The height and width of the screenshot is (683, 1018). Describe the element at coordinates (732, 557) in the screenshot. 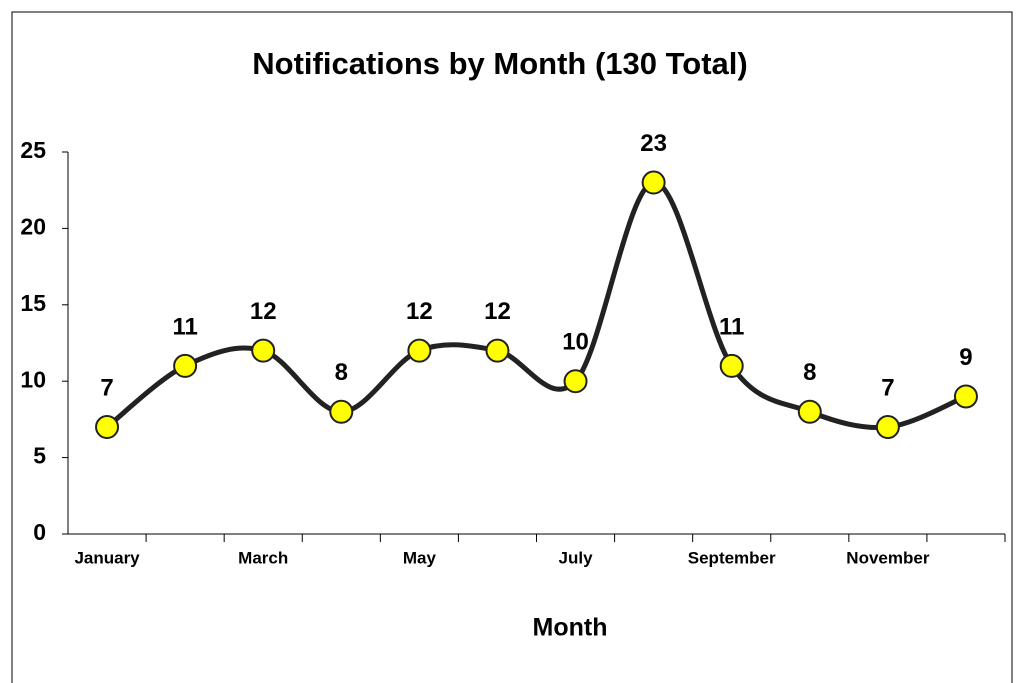

I see `x-tick-label: September` at that location.